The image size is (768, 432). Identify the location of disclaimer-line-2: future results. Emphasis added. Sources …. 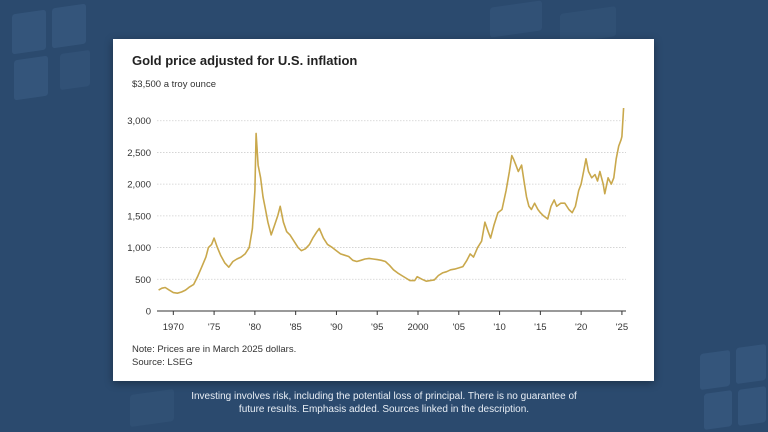
(384, 409).